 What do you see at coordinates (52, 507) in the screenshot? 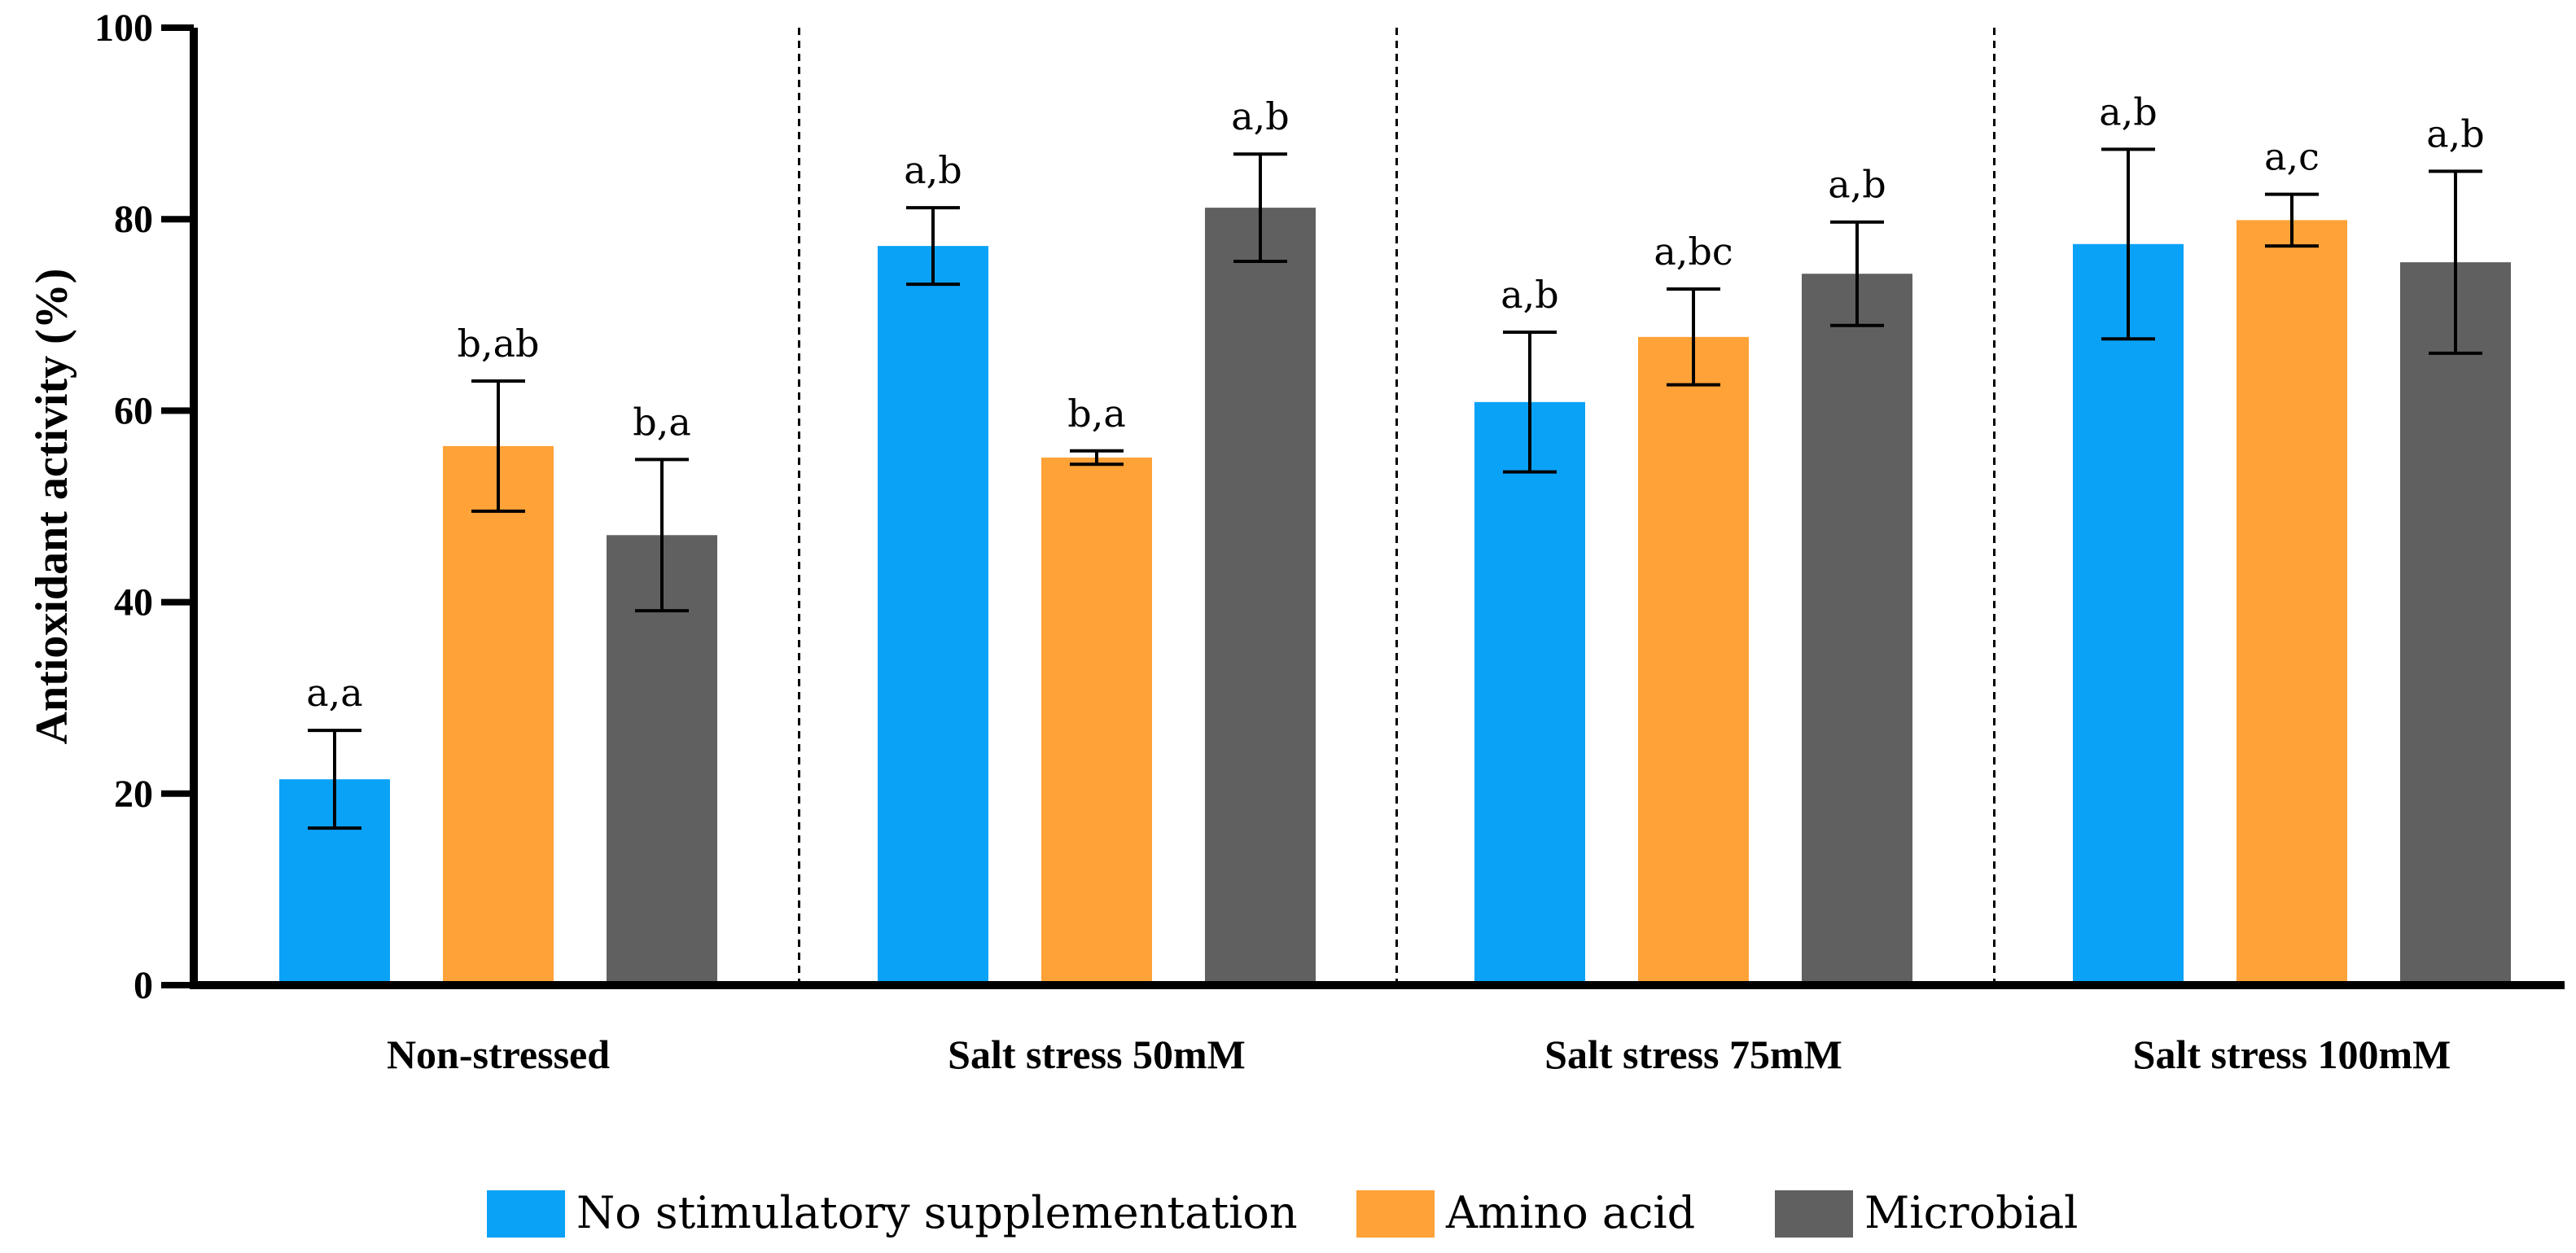
I see `y-axis-label: Antioxidant activity (%)` at bounding box center [52, 507].